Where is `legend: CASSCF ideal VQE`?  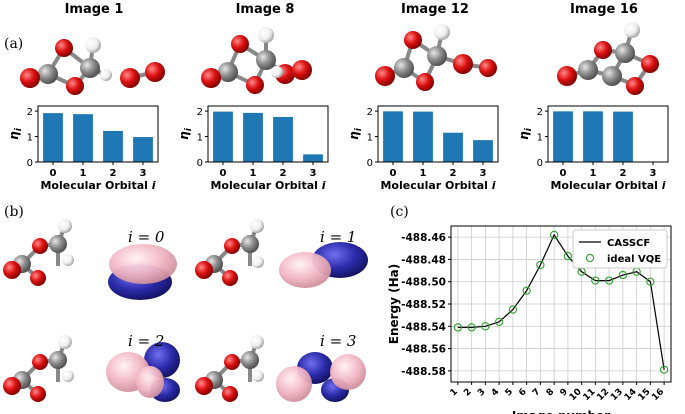
legend: CASSCF ideal VQE is located at coordinates (620, 249).